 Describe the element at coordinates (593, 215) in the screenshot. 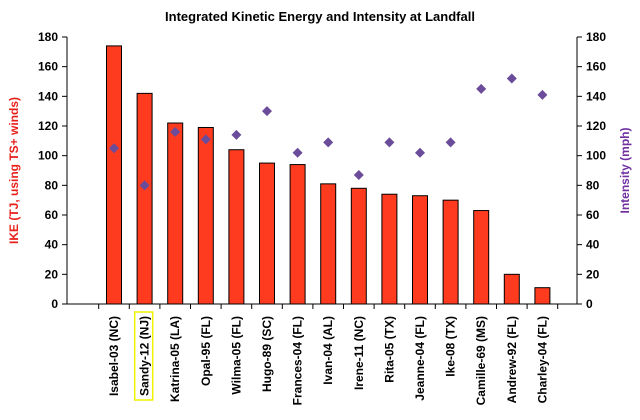

I see `y-right-tick-label-3: 60` at that location.